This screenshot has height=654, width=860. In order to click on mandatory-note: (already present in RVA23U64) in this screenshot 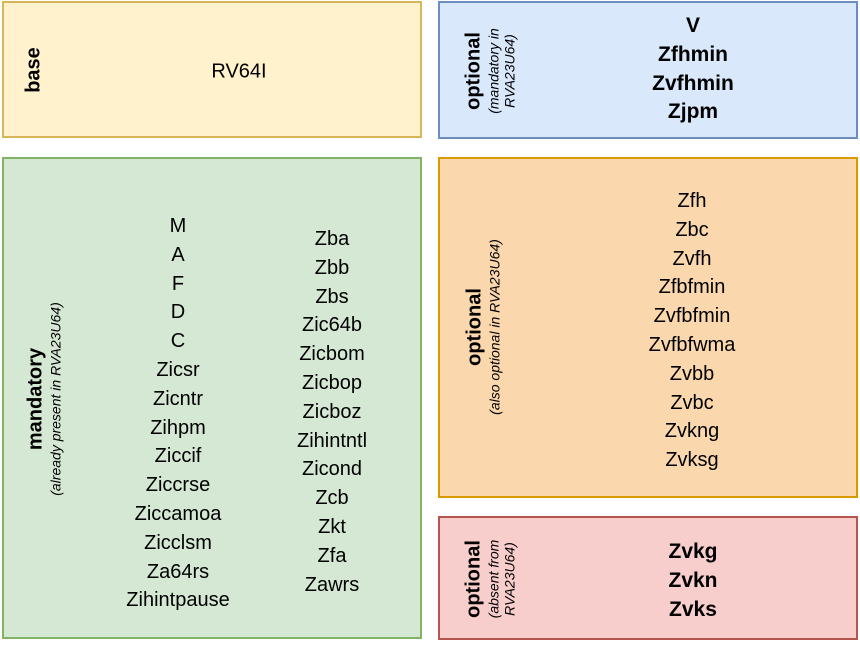, I will do `click(55, 399)`.